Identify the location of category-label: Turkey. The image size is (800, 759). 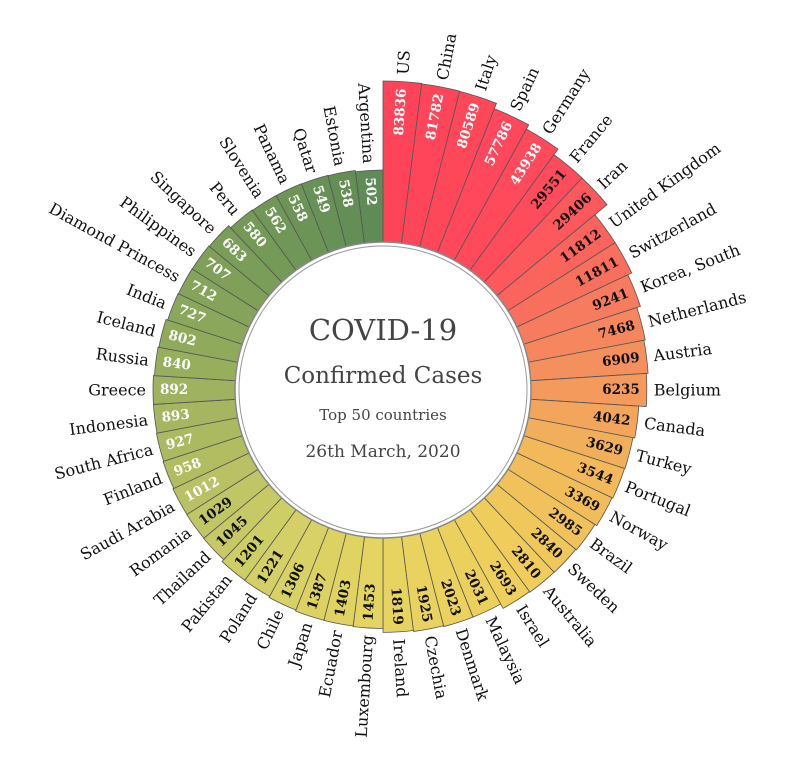
(664, 462).